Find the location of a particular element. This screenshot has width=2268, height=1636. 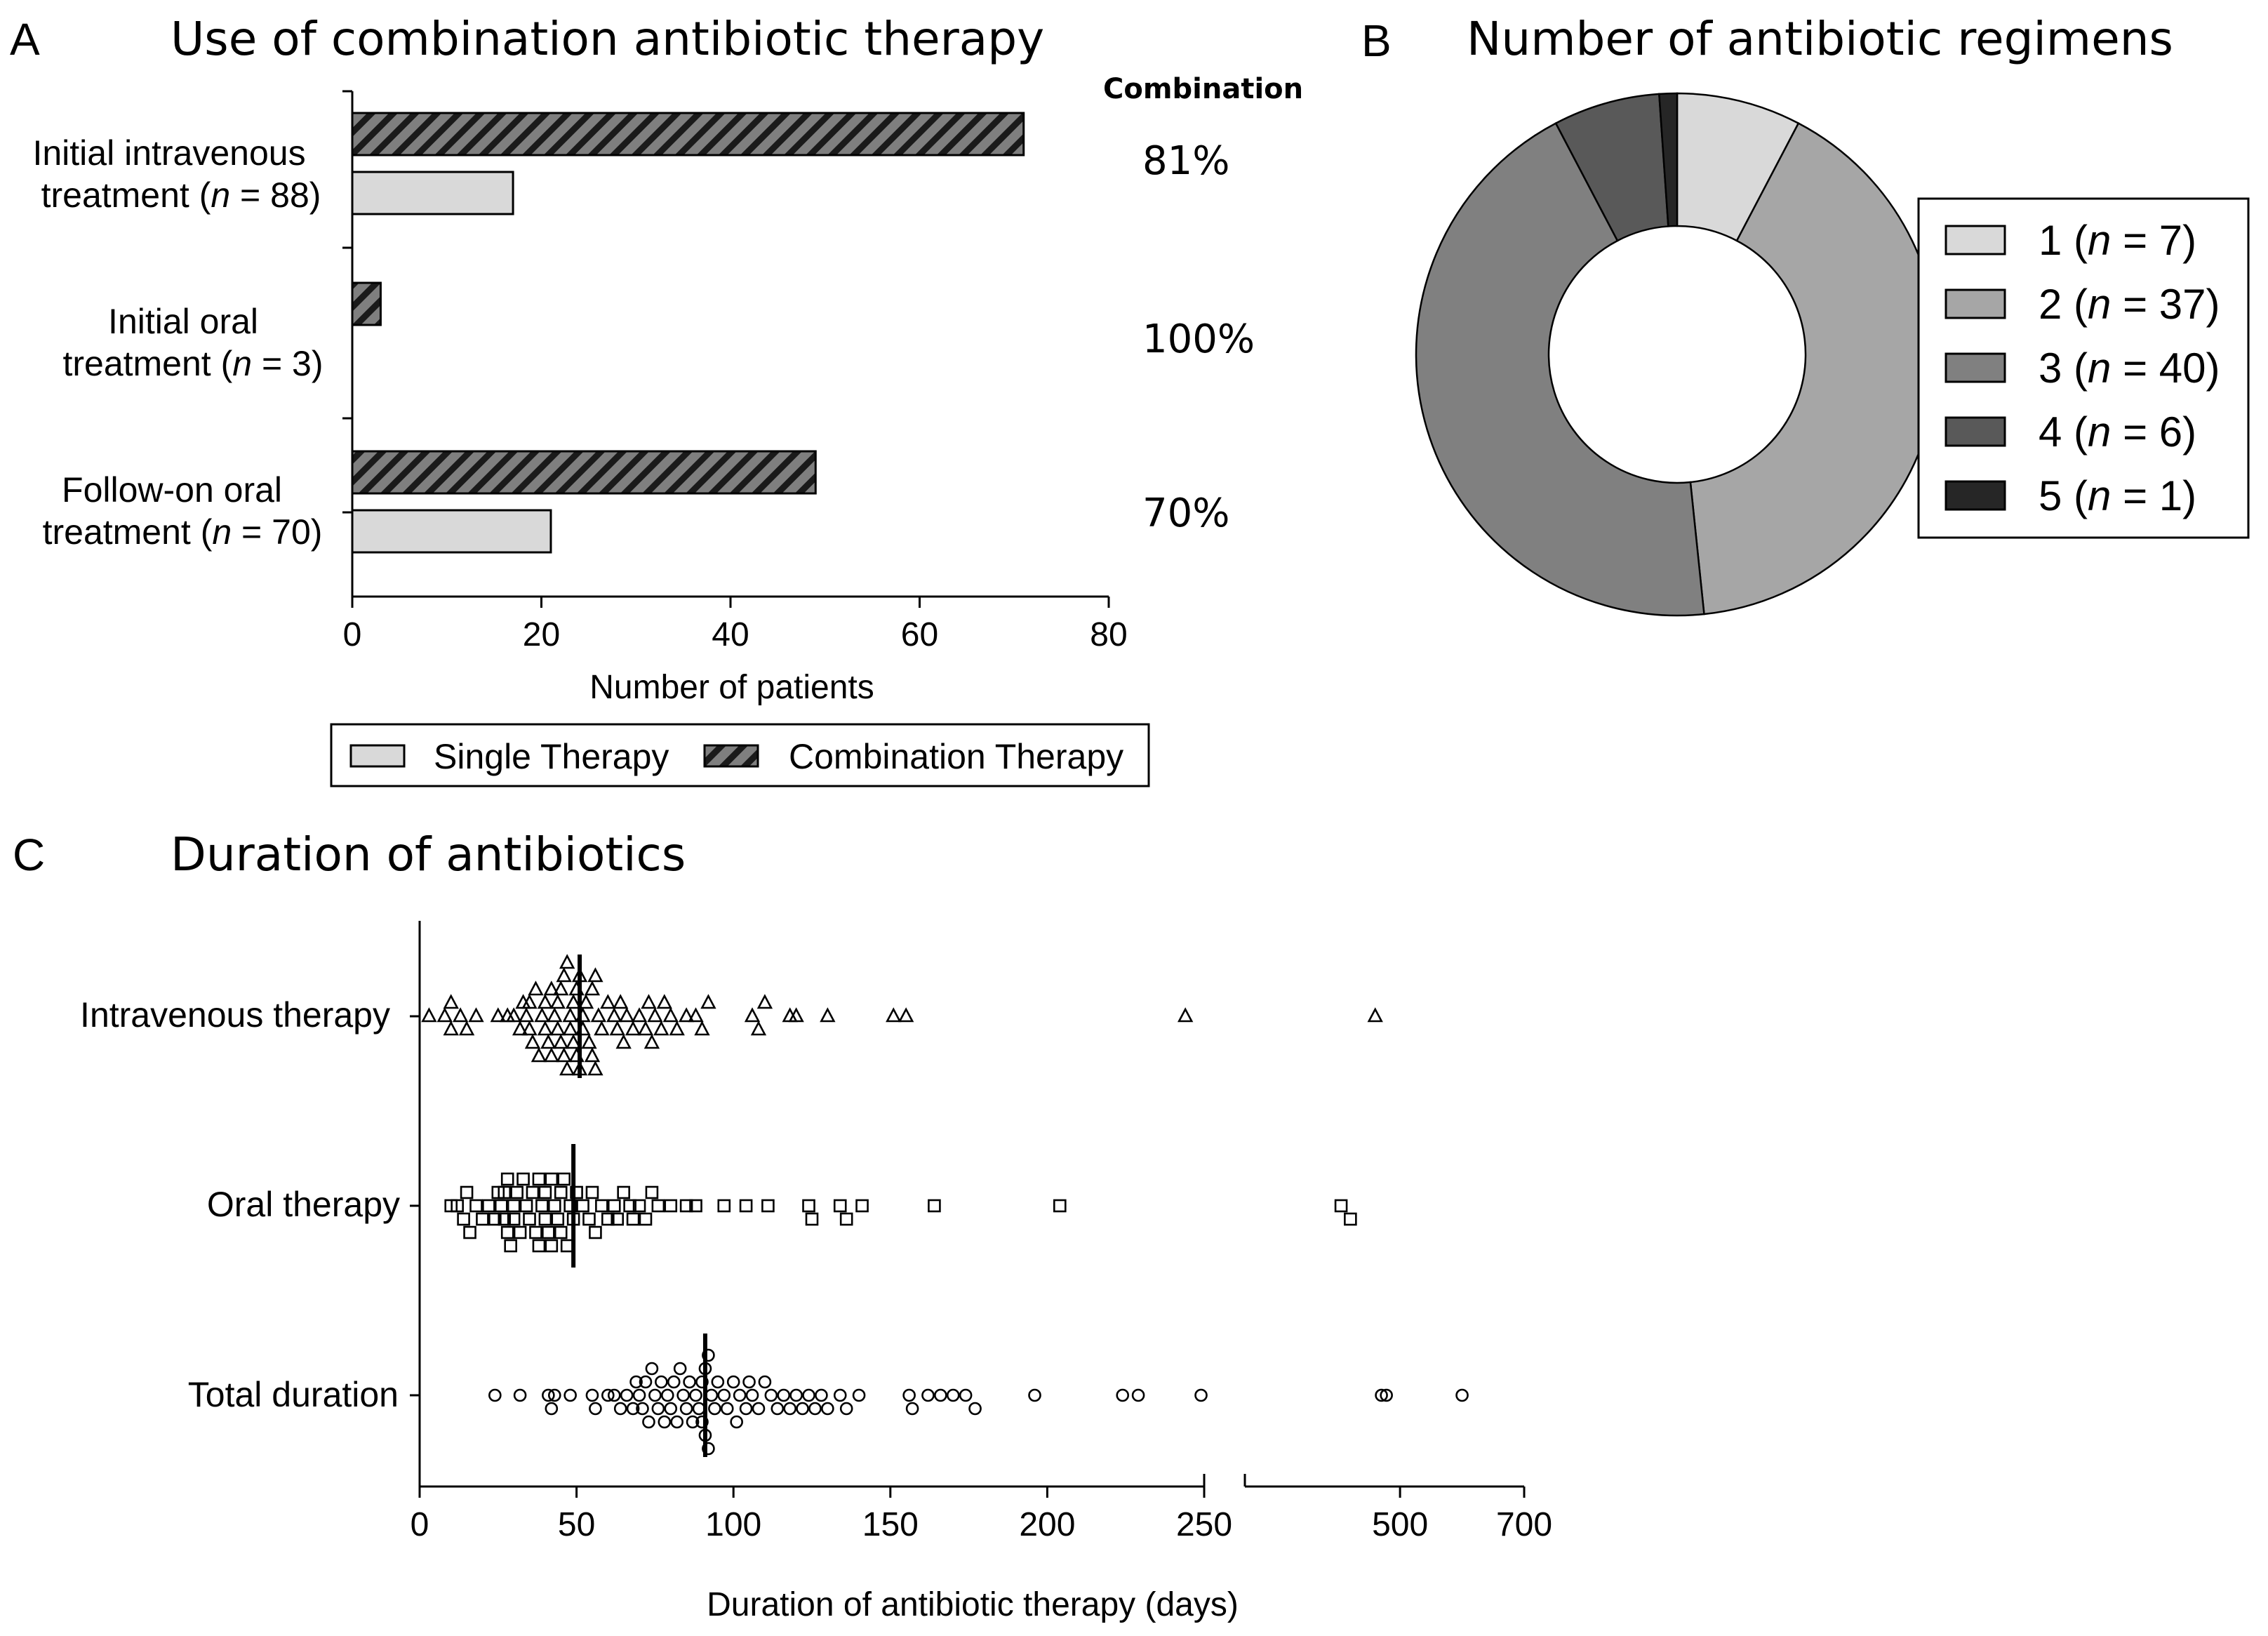

panel-a-letter: A is located at coordinates (25, 39).